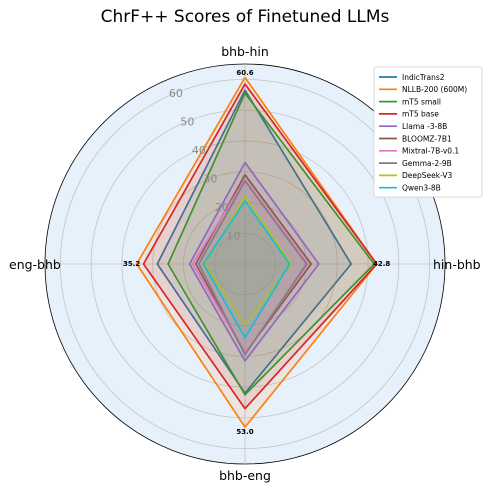 The width and height of the screenshot is (491, 491). What do you see at coordinates (244, 432) in the screenshot?
I see `max-value-label: 53.0` at bounding box center [244, 432].